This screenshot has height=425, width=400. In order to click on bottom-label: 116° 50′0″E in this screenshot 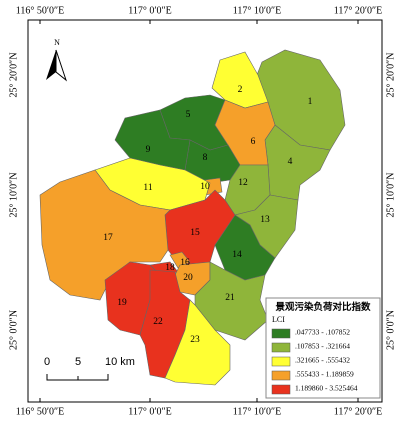, I will do `click(40, 411)`.